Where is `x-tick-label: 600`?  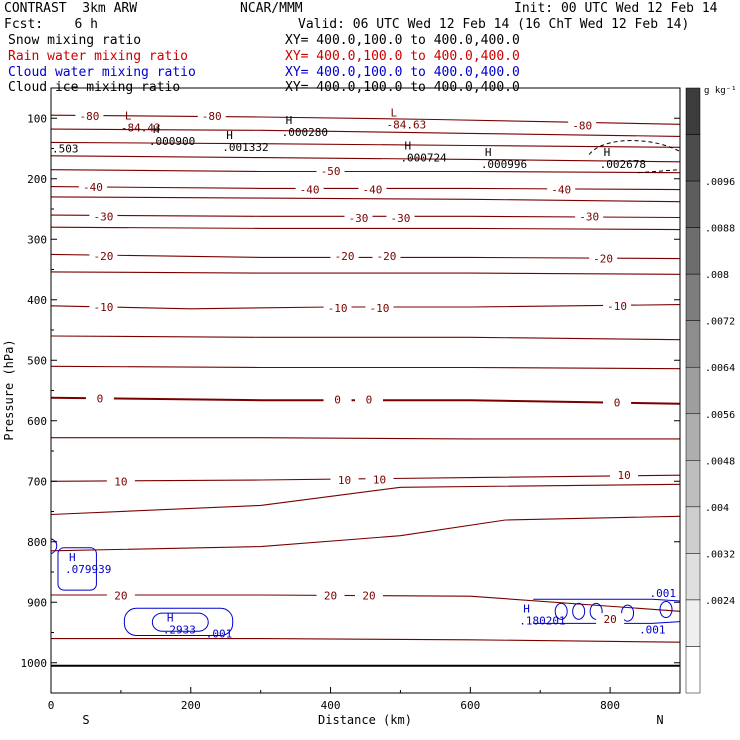 x-tick-label: 600 is located at coordinates (470, 705).